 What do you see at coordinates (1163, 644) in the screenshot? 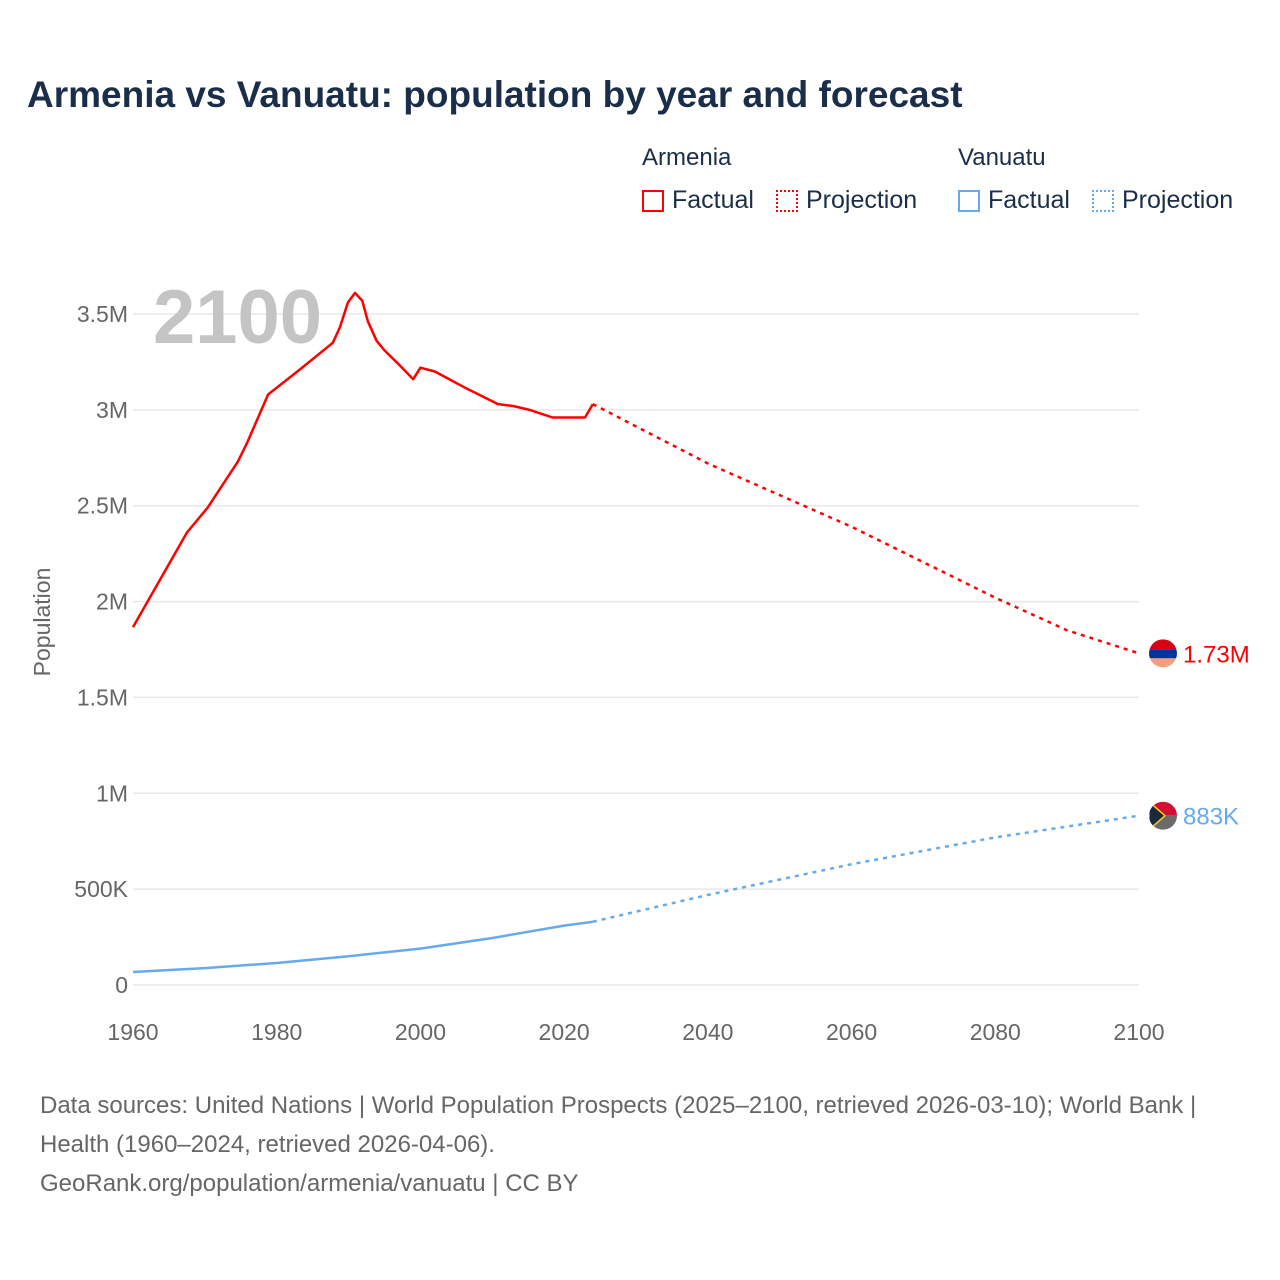
I see `flag-stripe-red` at bounding box center [1163, 644].